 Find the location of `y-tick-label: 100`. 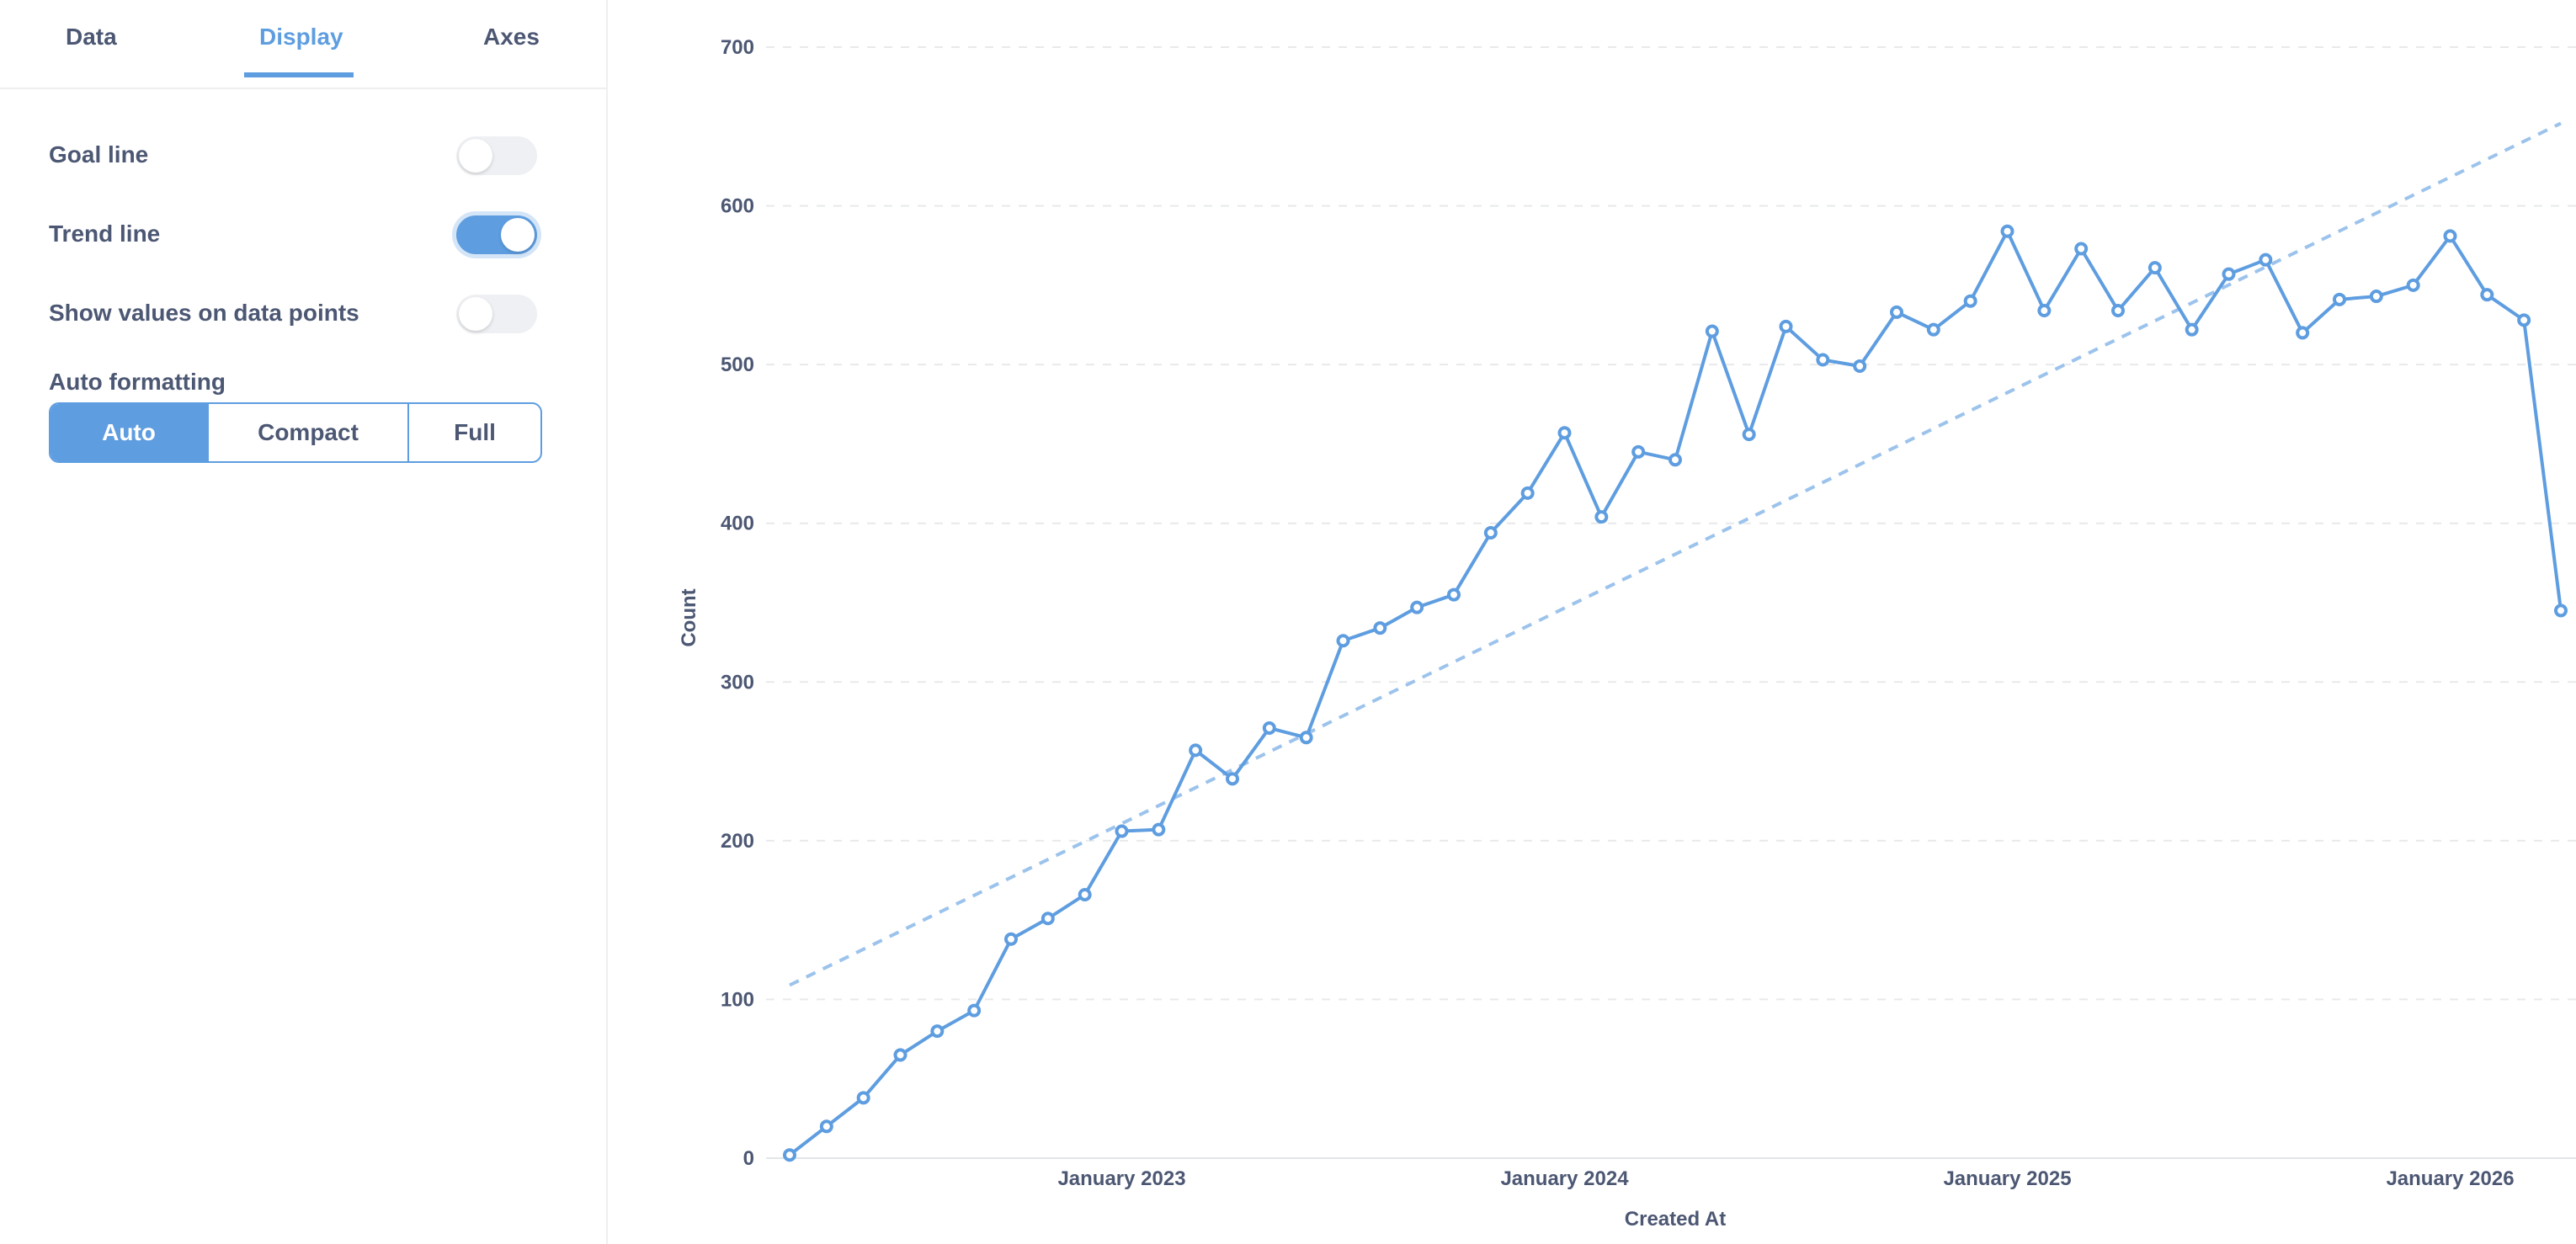

y-tick-label: 100 is located at coordinates (738, 1000).